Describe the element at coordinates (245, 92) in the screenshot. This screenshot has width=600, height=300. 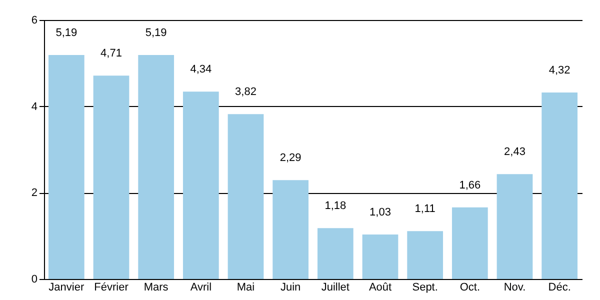
I see `data-label: 3,82` at that location.